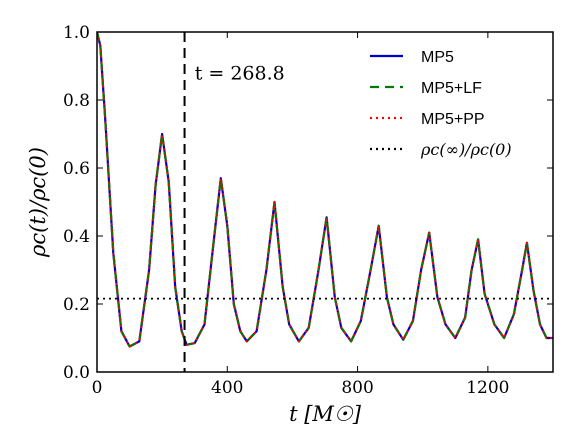 This screenshot has height=436, width=581. Describe the element at coordinates (76, 373) in the screenshot. I see `y-tick-label: 0.0` at that location.